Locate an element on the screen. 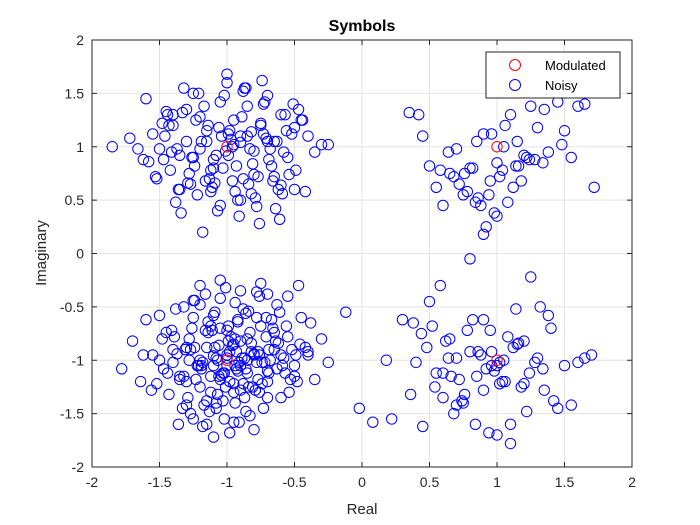 This screenshot has width=700, height=525. x-axis-label: Real is located at coordinates (362, 509).